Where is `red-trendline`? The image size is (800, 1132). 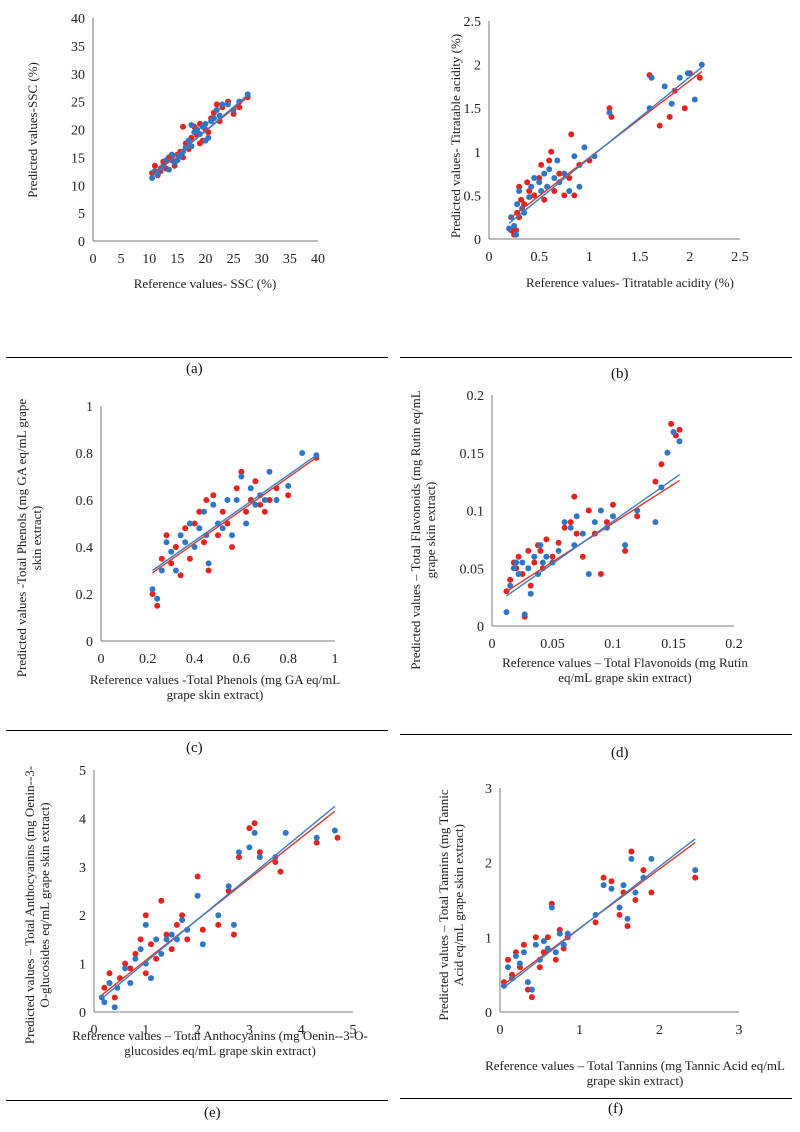
red-trendline is located at coordinates (234, 515).